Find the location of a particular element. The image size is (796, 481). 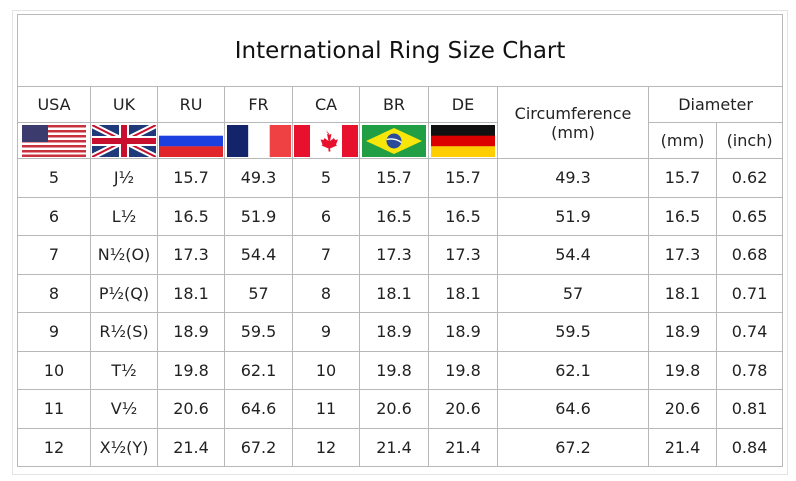

brazil-flag-cell is located at coordinates (394, 140).